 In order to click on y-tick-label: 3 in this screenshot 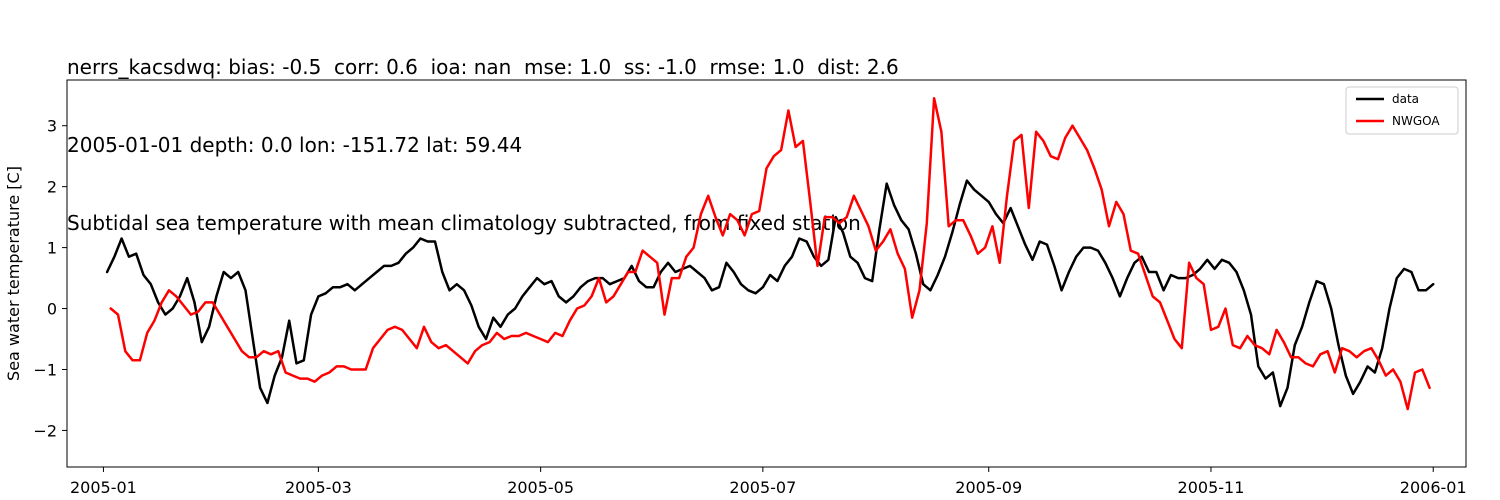, I will do `click(52, 126)`.